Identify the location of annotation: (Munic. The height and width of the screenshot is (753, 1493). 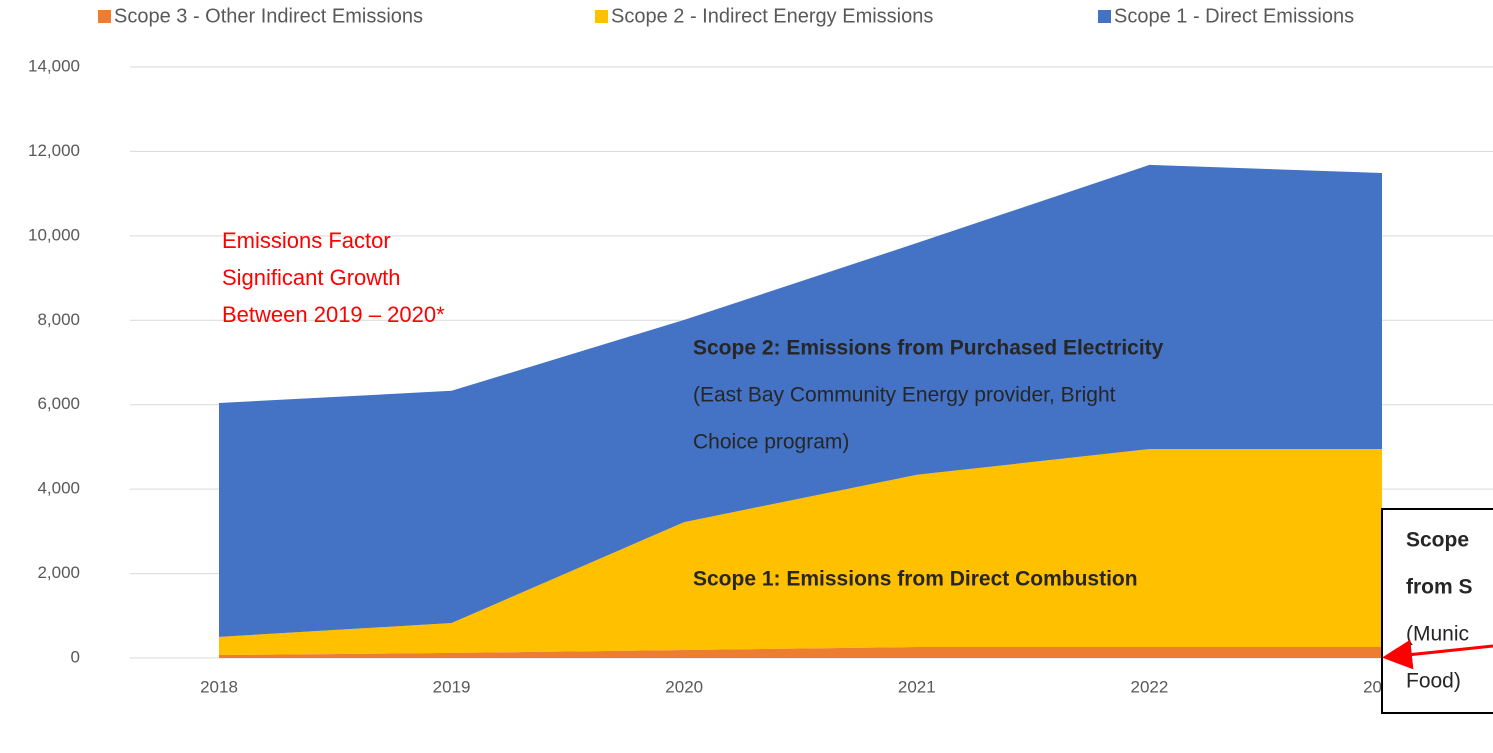
(1437, 634).